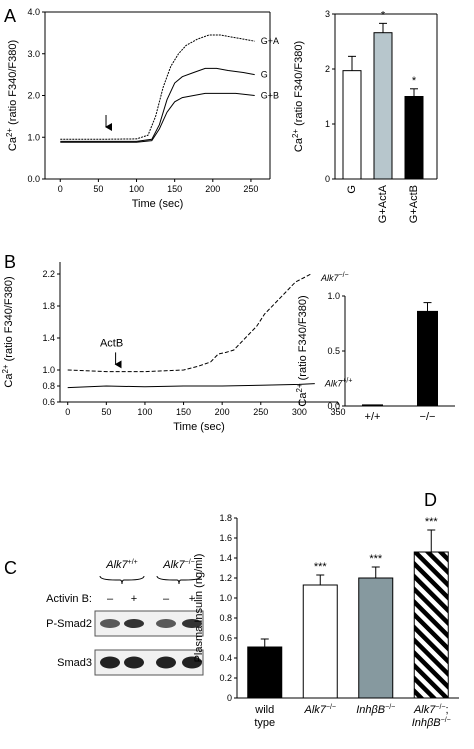 The image size is (474, 749). What do you see at coordinates (376, 559) in the screenshot?
I see `significance-label: ***` at bounding box center [376, 559].